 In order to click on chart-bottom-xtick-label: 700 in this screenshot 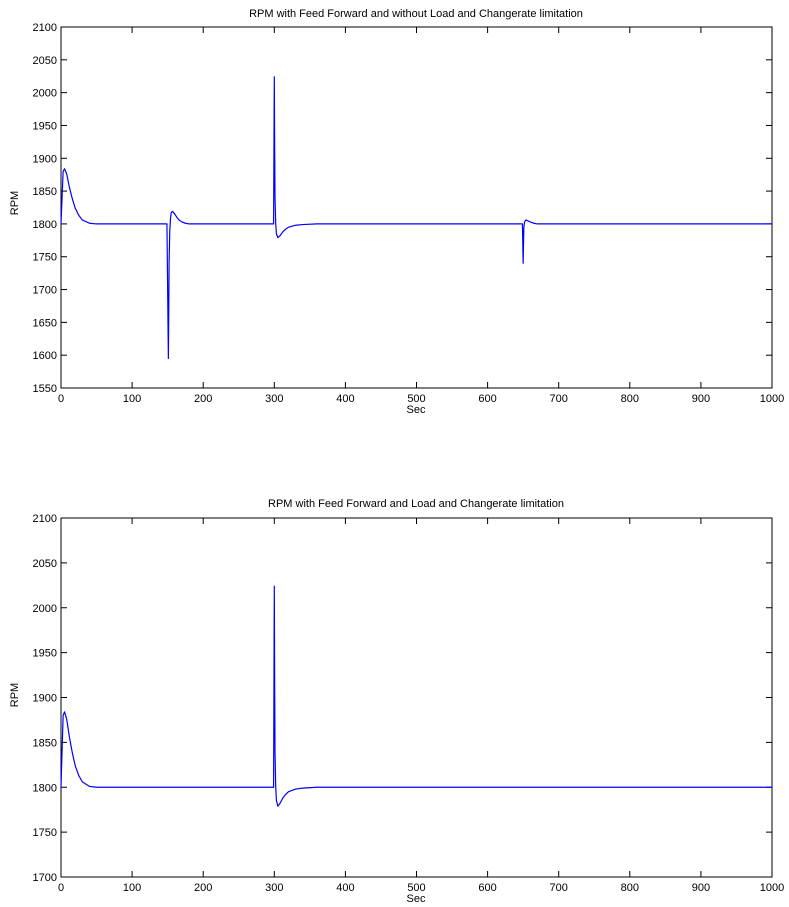, I will do `click(559, 888)`.